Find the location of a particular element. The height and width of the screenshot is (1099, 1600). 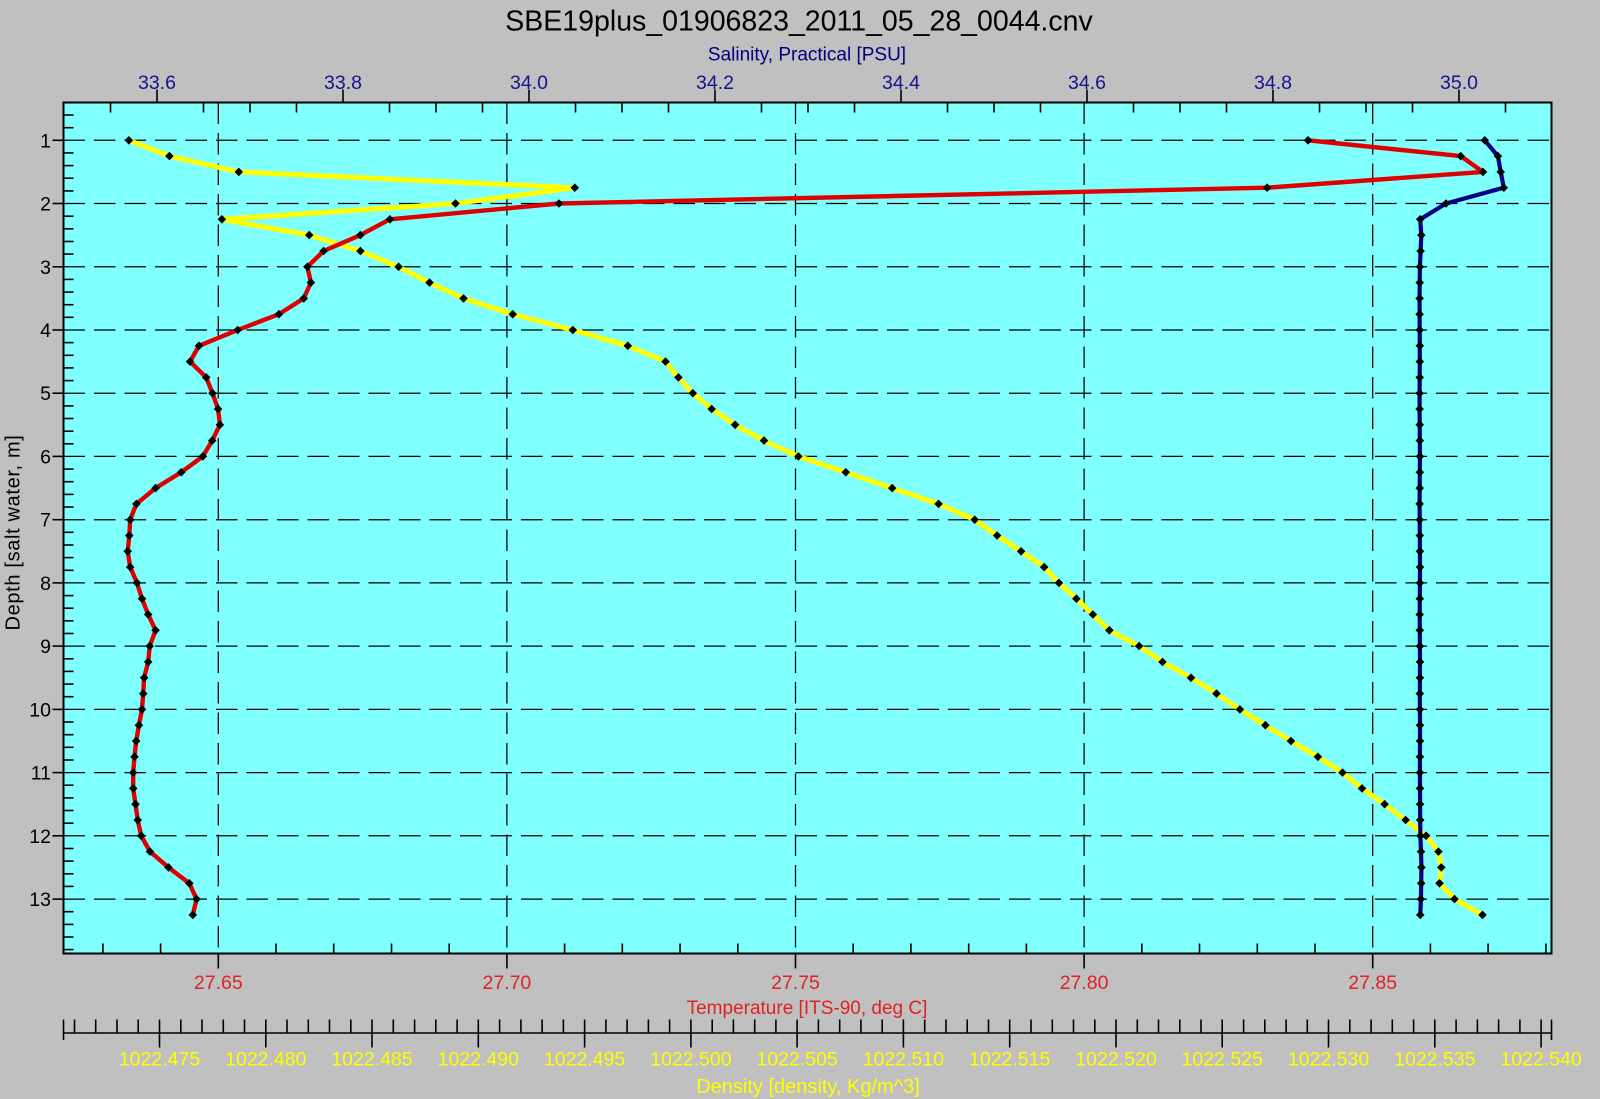

svg-text: 34.6 is located at coordinates (1087, 83).